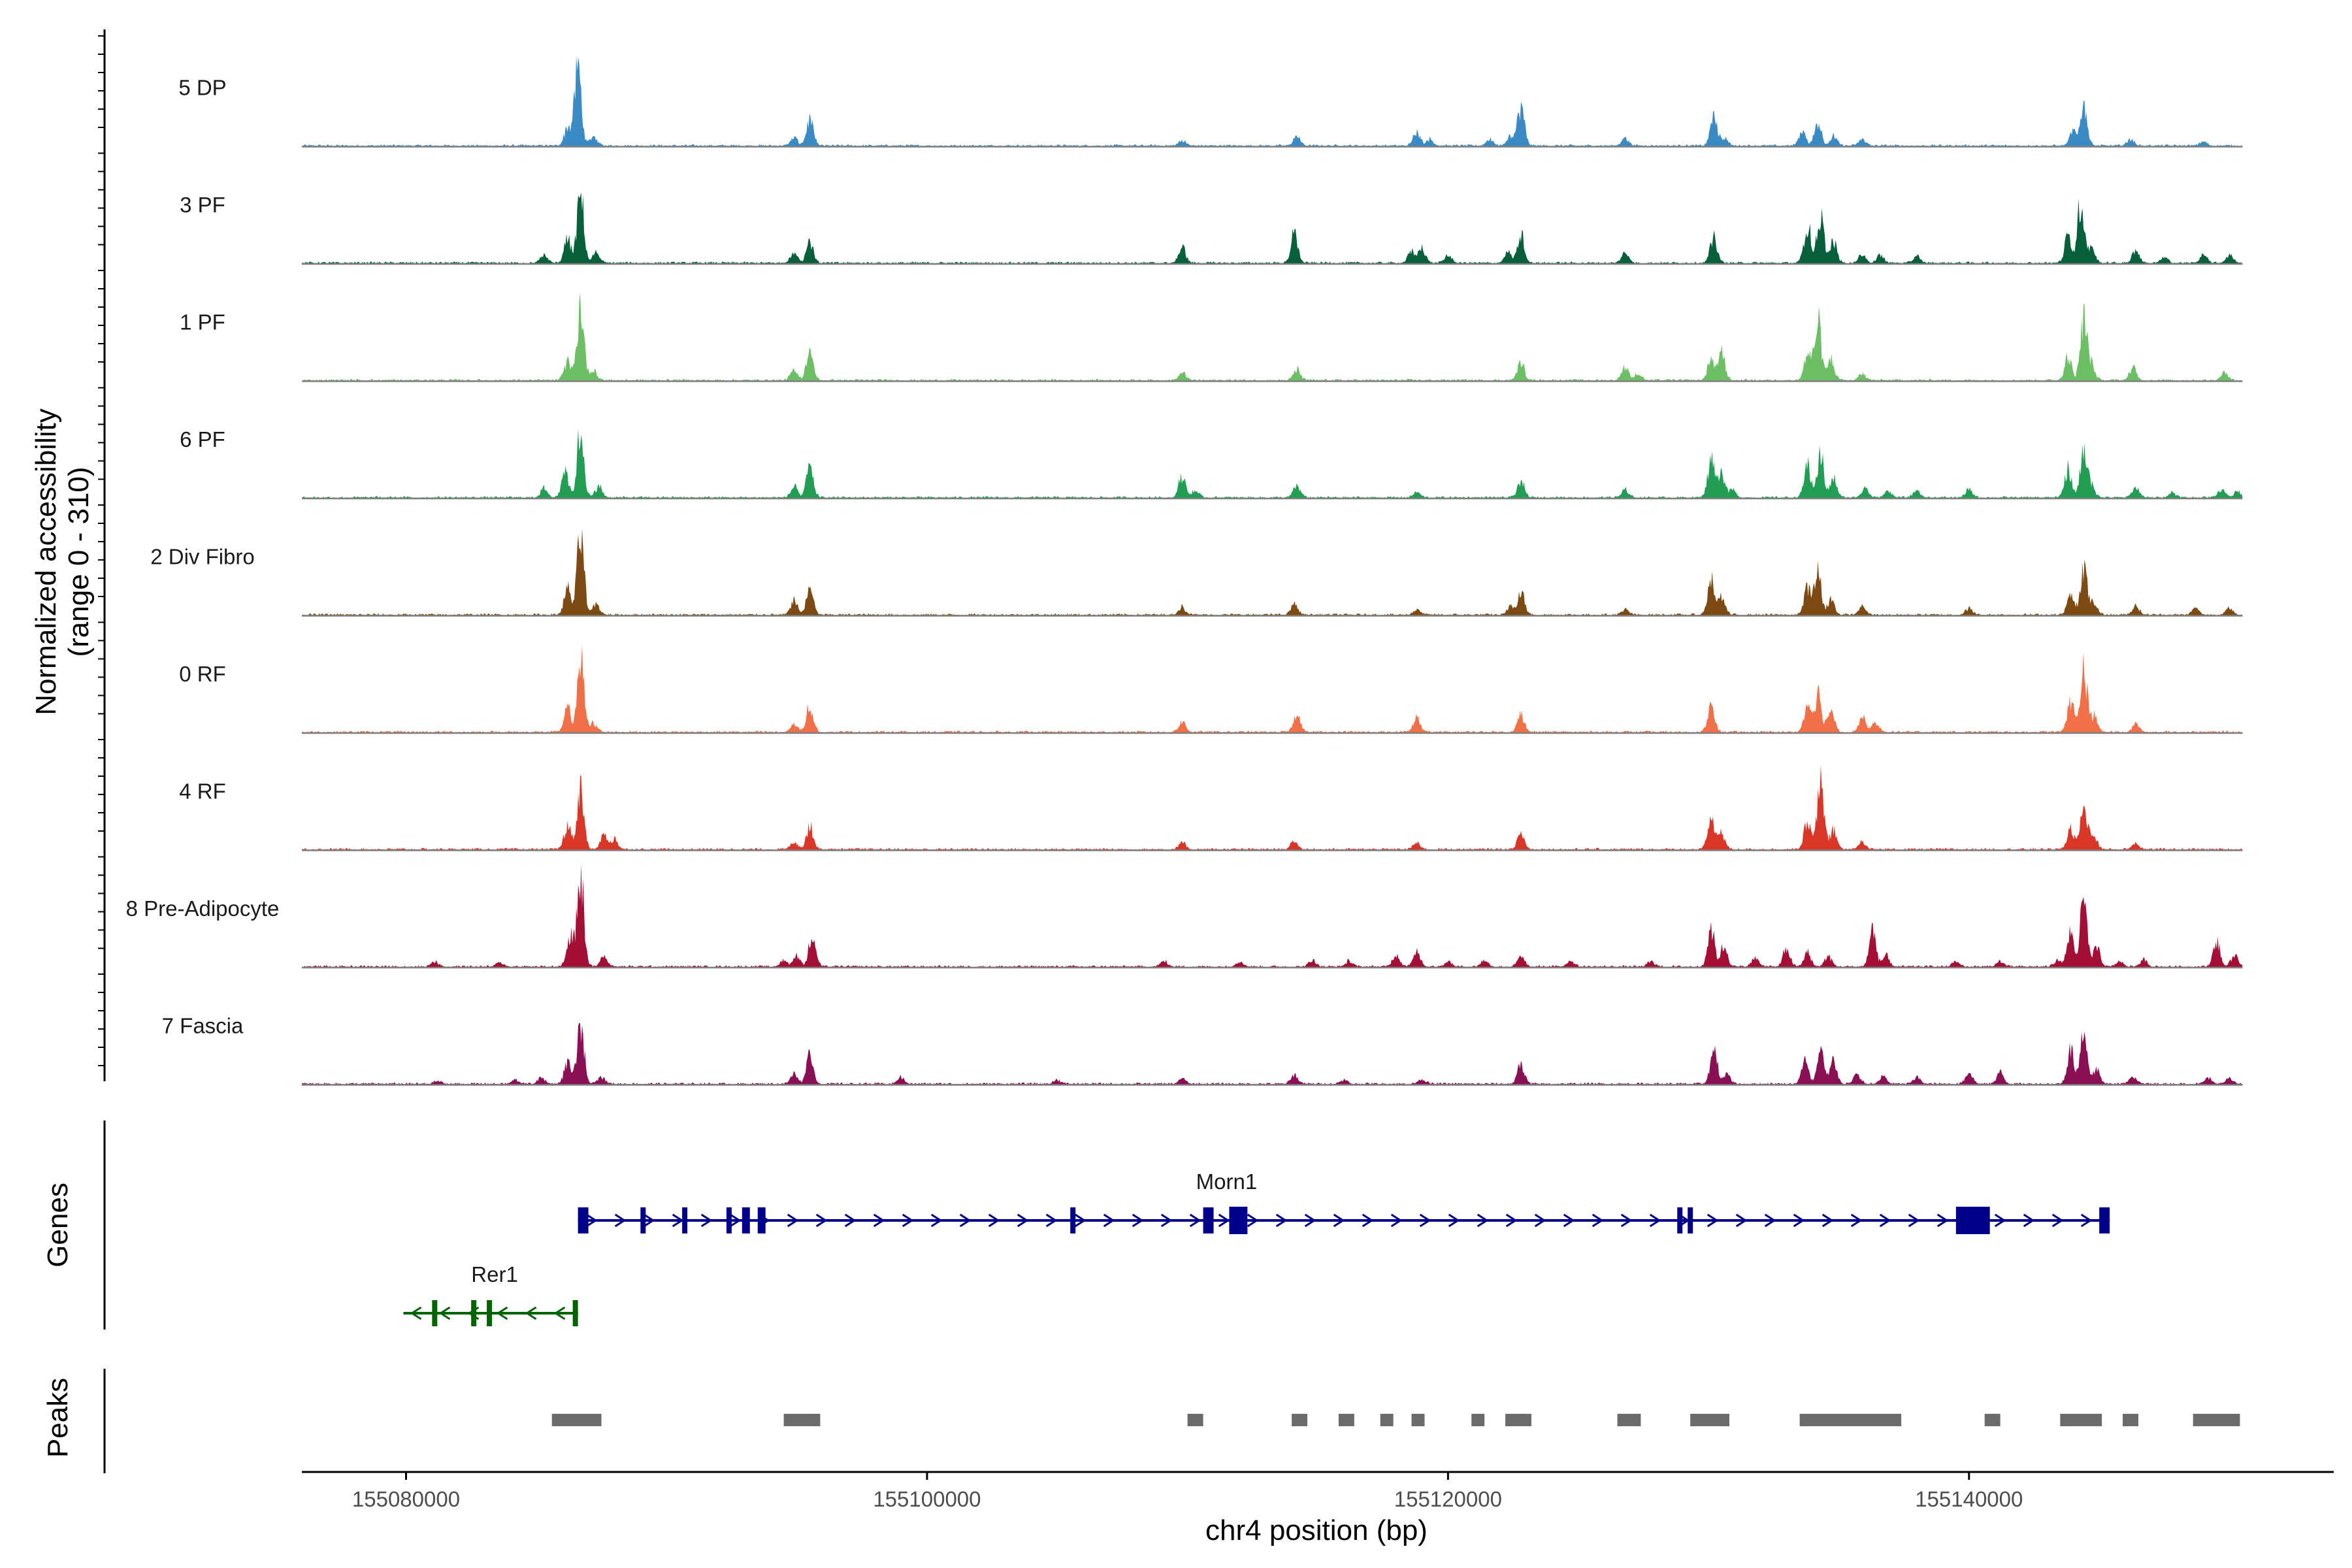  What do you see at coordinates (1316, 1530) in the screenshot?
I see `x-axis-title: chr4 position (bp)` at bounding box center [1316, 1530].